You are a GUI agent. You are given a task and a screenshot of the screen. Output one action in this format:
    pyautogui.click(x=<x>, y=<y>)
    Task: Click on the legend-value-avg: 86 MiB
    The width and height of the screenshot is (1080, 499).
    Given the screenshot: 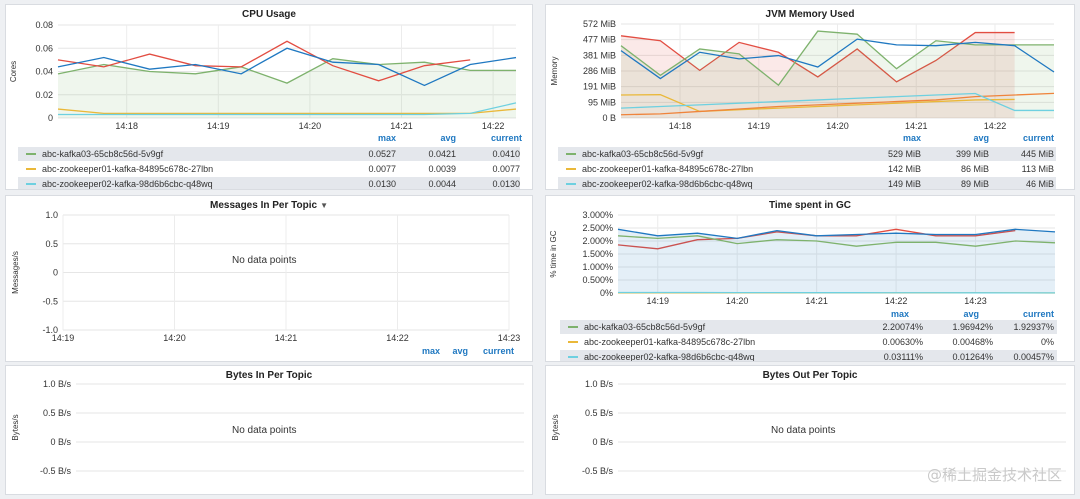 What is the action you would take?
    pyautogui.click(x=974, y=169)
    